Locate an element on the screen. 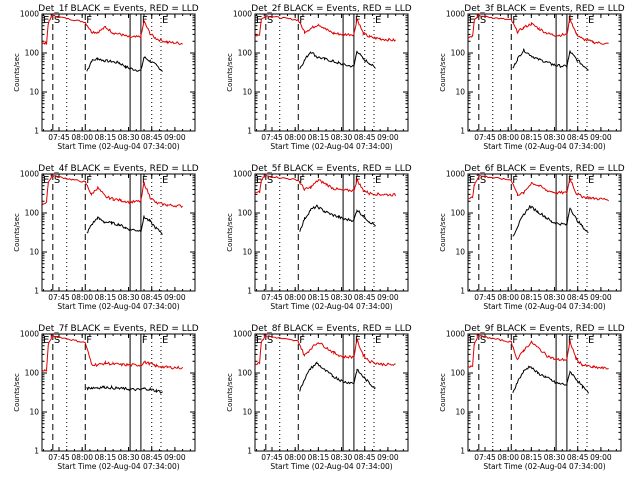 The width and height of the screenshot is (640, 480). chart-title: Det_4f BLACK = Events, RED = LLD is located at coordinates (118, 169).